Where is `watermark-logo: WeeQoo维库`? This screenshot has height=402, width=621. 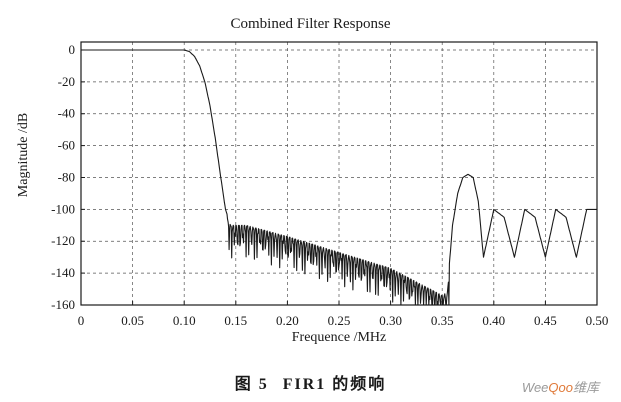 watermark-logo: WeeQoo维库 is located at coordinates (560, 386).